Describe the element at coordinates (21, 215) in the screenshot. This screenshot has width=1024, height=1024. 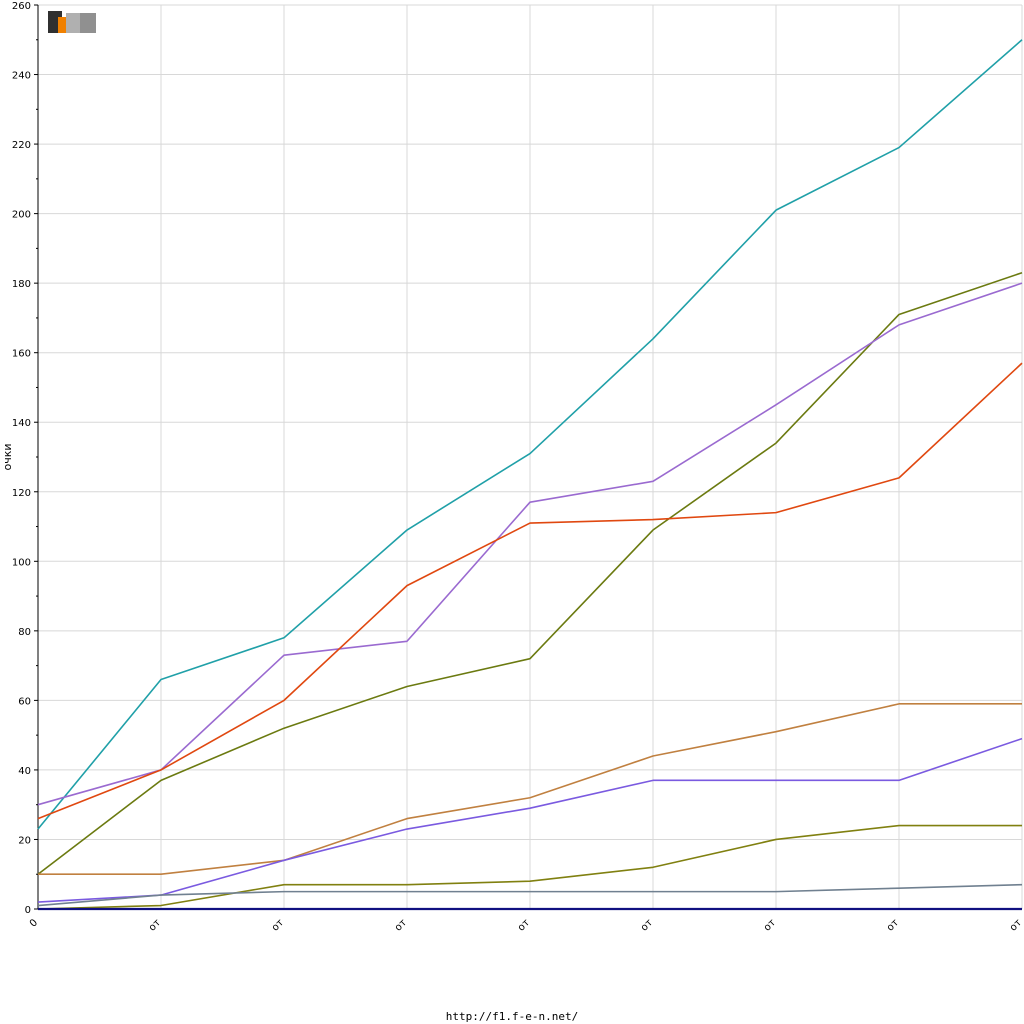
I see `y-tick-label: 200` at that location.